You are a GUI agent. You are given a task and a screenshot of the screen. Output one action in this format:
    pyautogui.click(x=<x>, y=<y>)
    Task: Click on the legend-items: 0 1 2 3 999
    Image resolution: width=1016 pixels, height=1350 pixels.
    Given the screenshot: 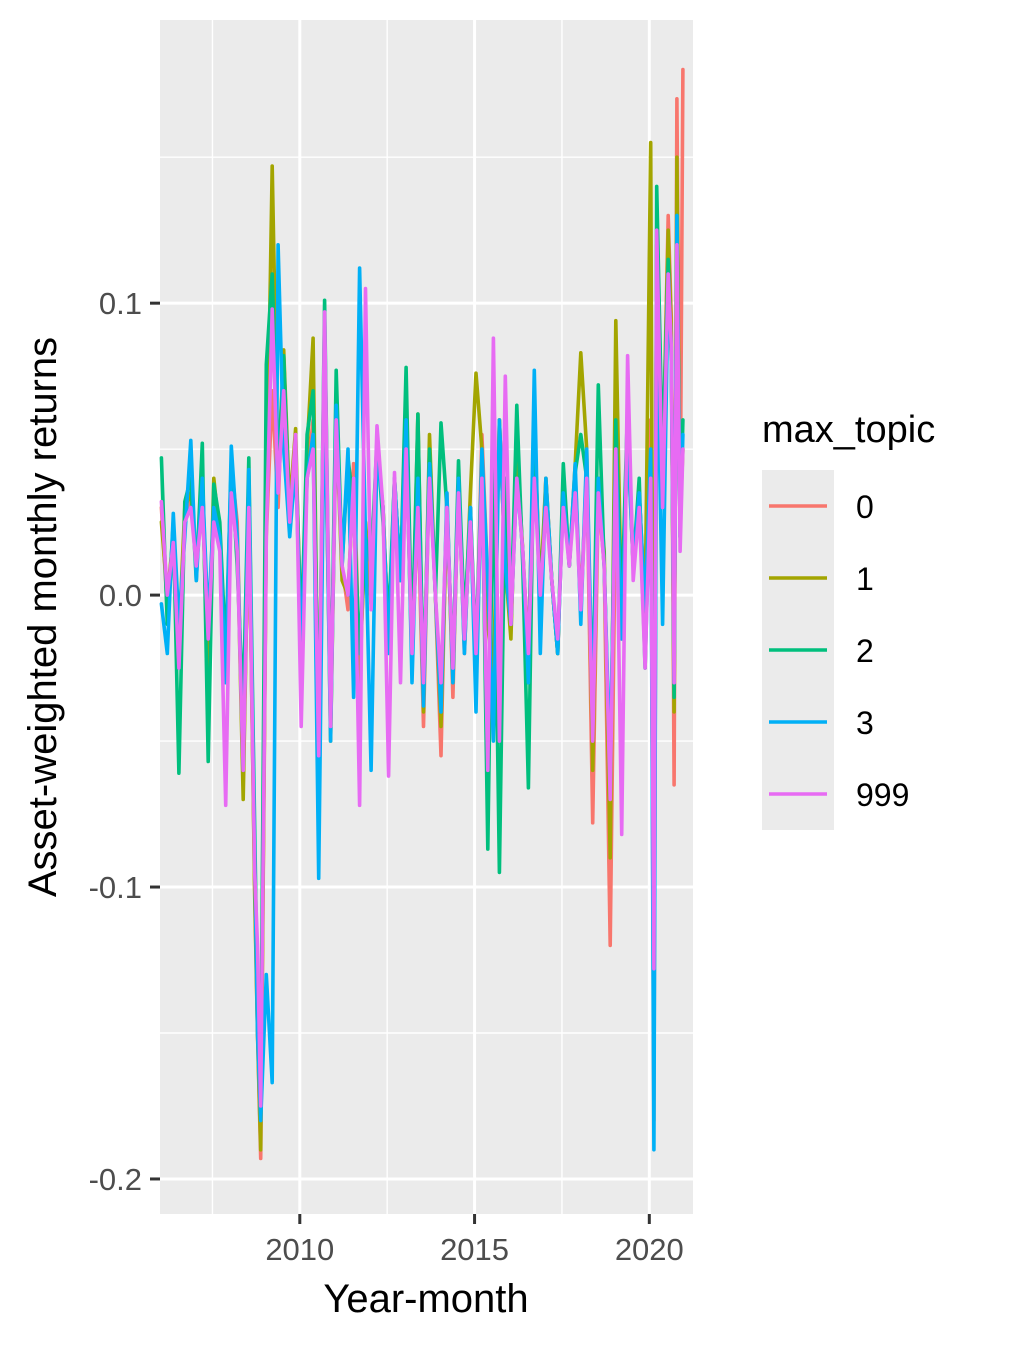 What is the action you would take?
    pyautogui.click(x=839, y=651)
    